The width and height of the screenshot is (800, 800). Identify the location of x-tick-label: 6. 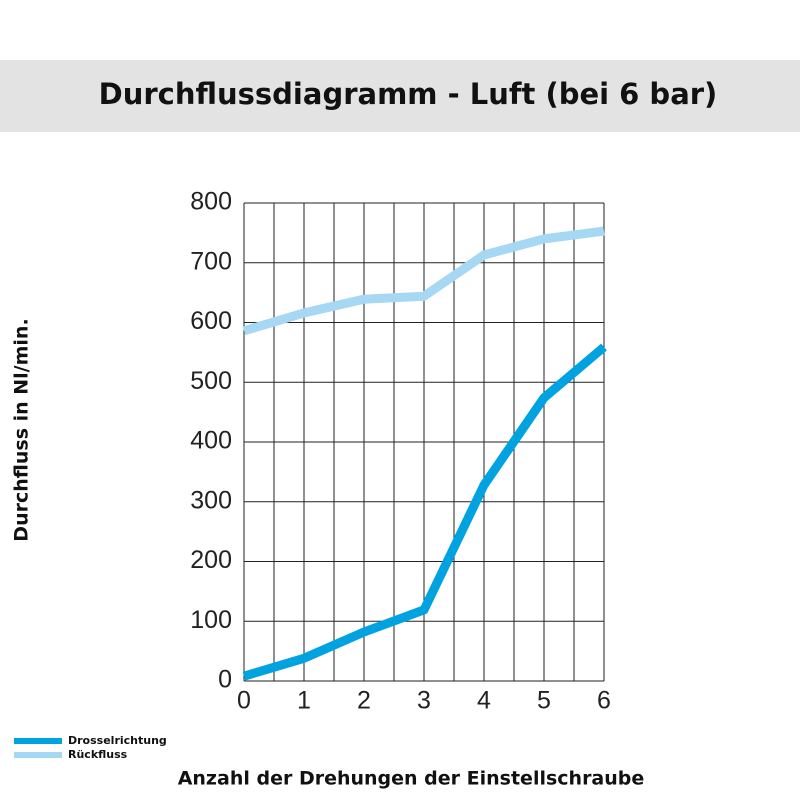
(604, 701).